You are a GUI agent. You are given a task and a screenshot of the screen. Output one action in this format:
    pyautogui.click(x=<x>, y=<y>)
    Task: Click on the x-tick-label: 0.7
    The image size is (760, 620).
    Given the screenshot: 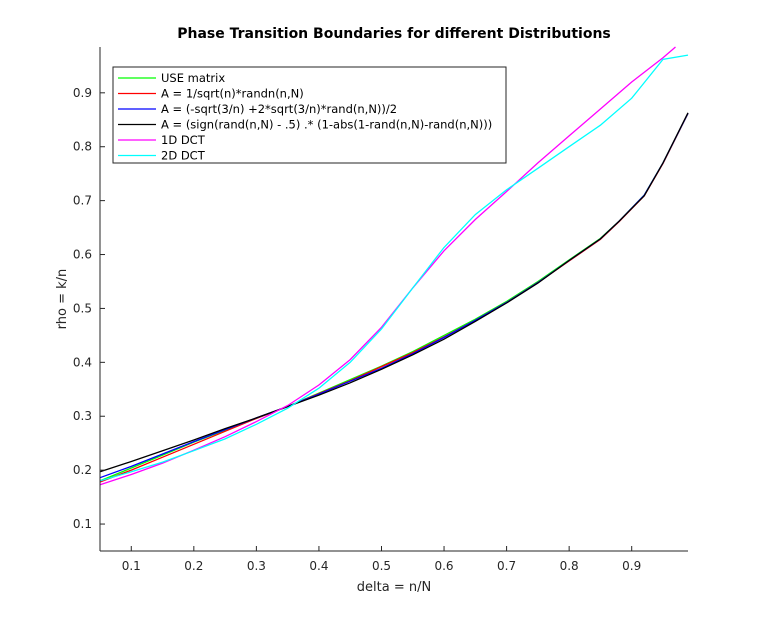 What is the action you would take?
    pyautogui.click(x=506, y=566)
    